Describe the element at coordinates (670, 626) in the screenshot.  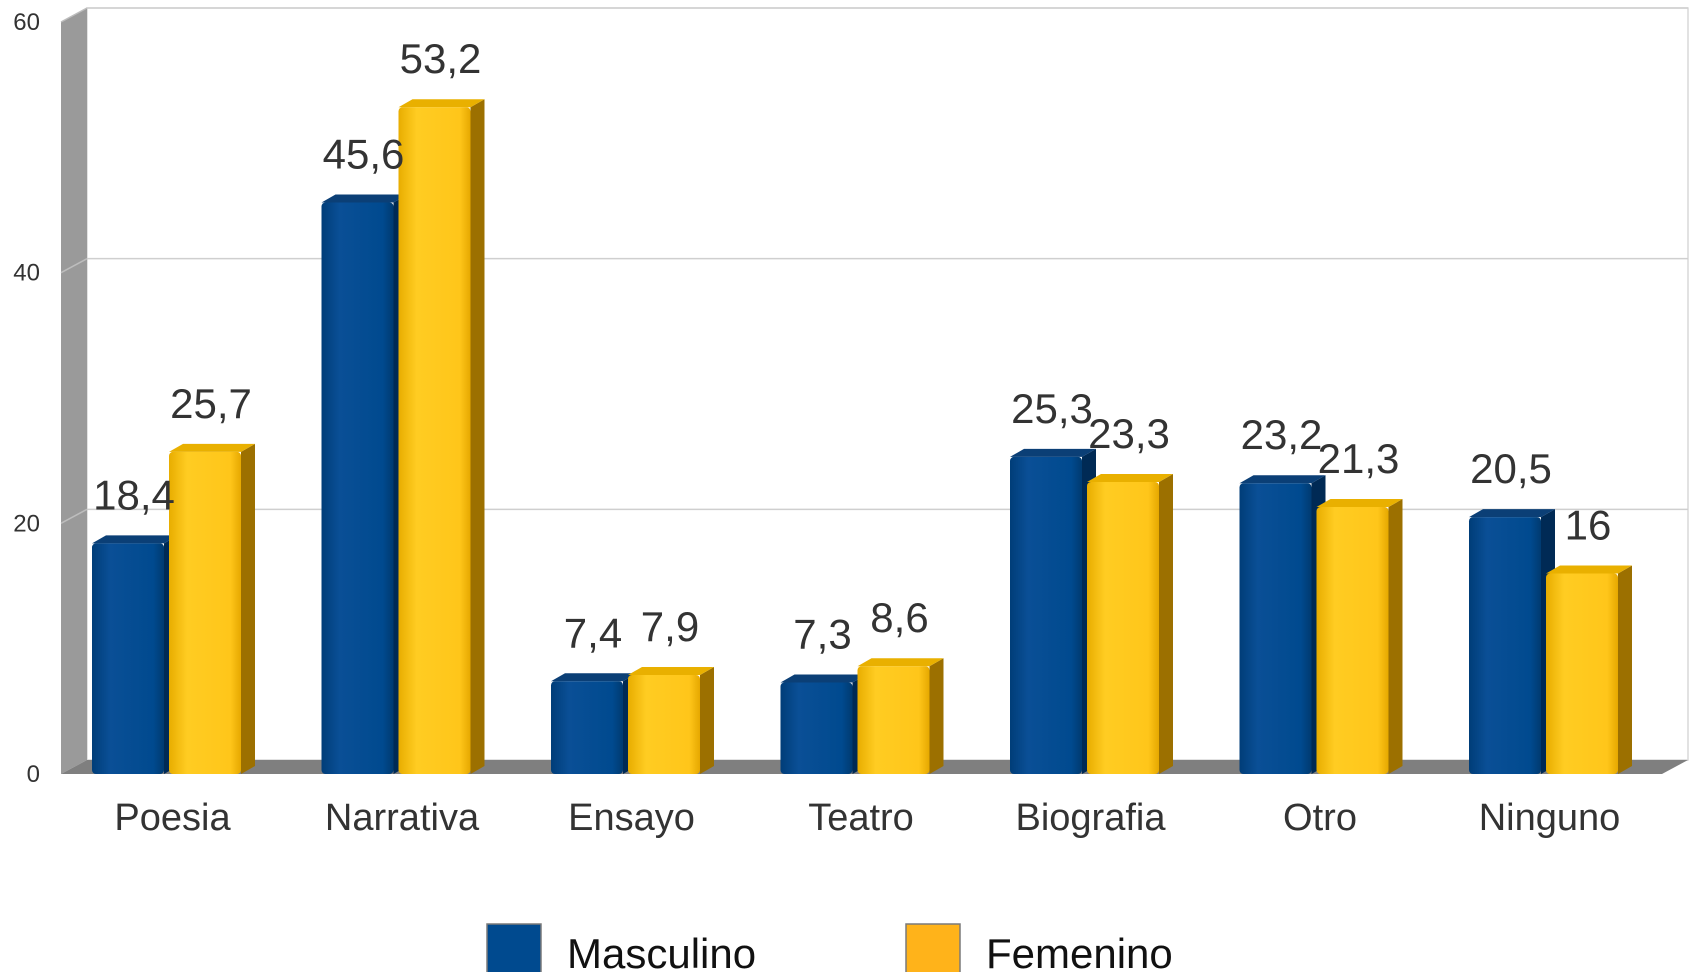
I see `data-label: 7,9` at that location.